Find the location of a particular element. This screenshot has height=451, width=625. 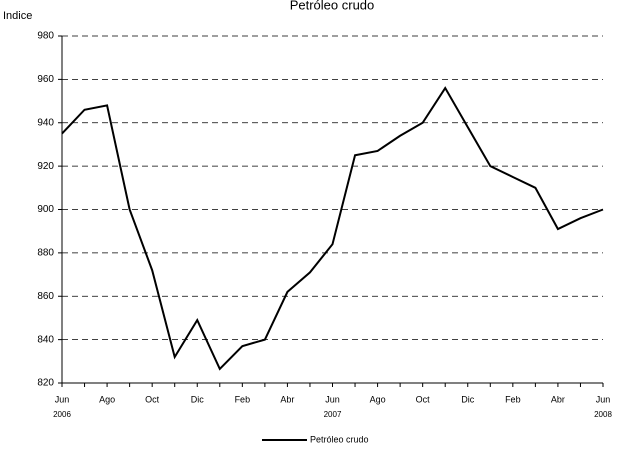

y-tick-label: 880 is located at coordinates (45, 253).